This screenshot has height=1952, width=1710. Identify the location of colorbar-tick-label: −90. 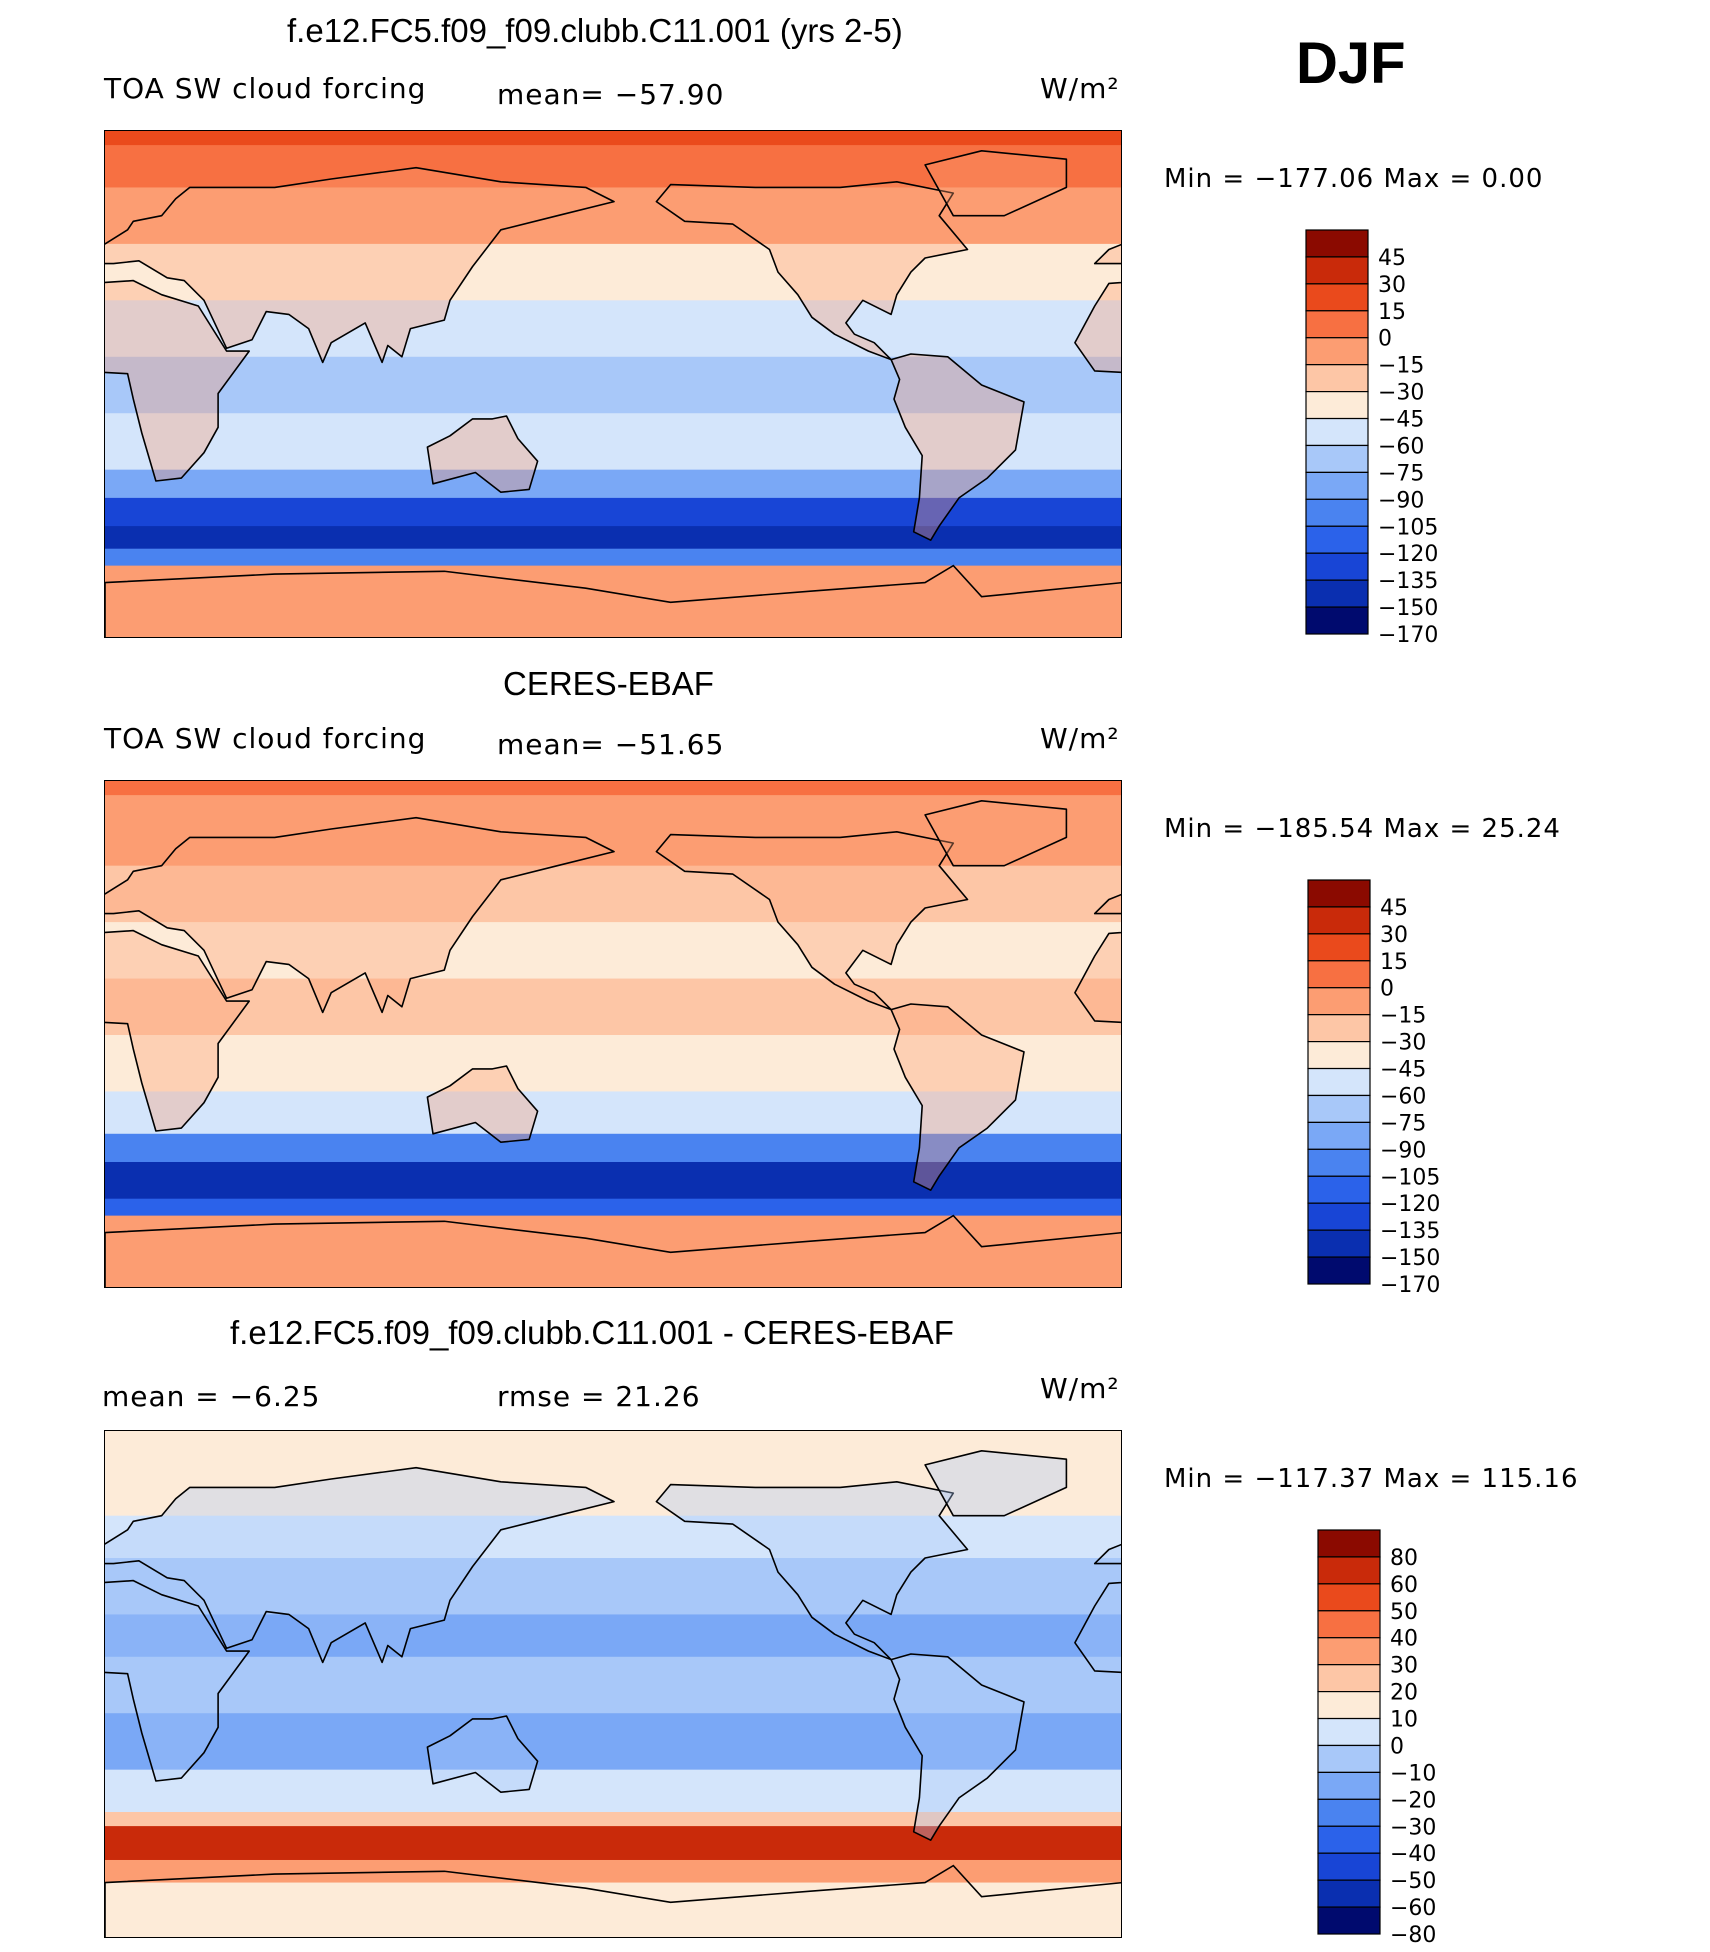
(1401, 500).